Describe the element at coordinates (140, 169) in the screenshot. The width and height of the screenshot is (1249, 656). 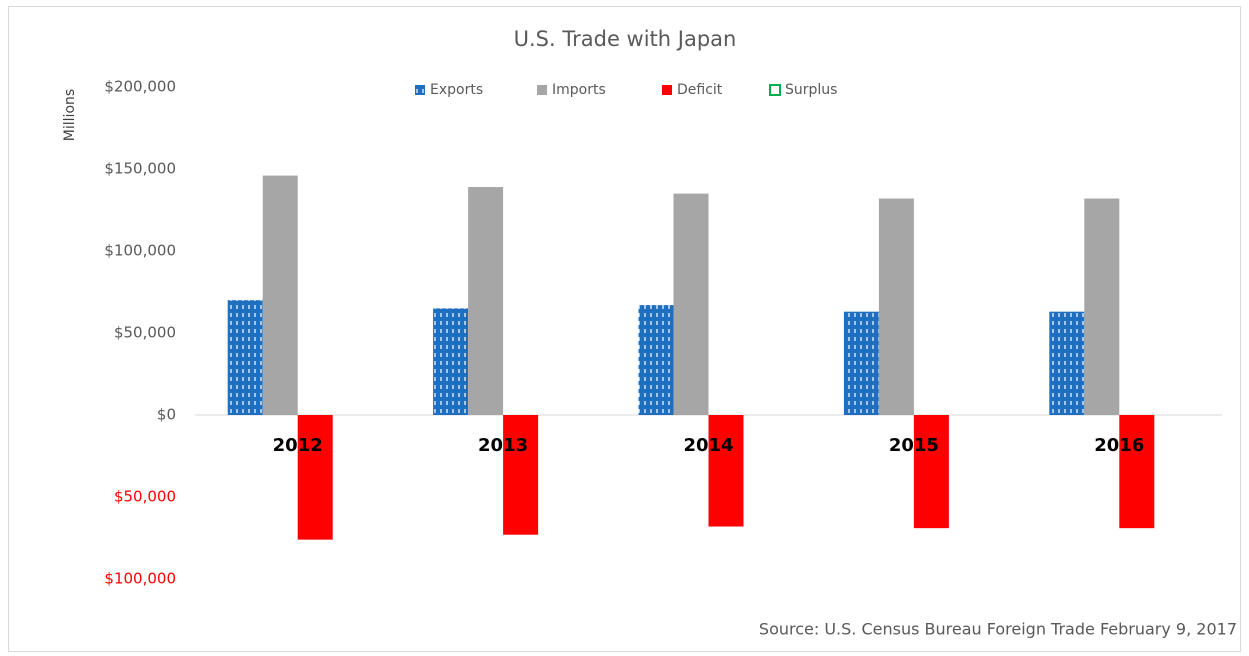
I see `y-tick-label: $150,000` at that location.